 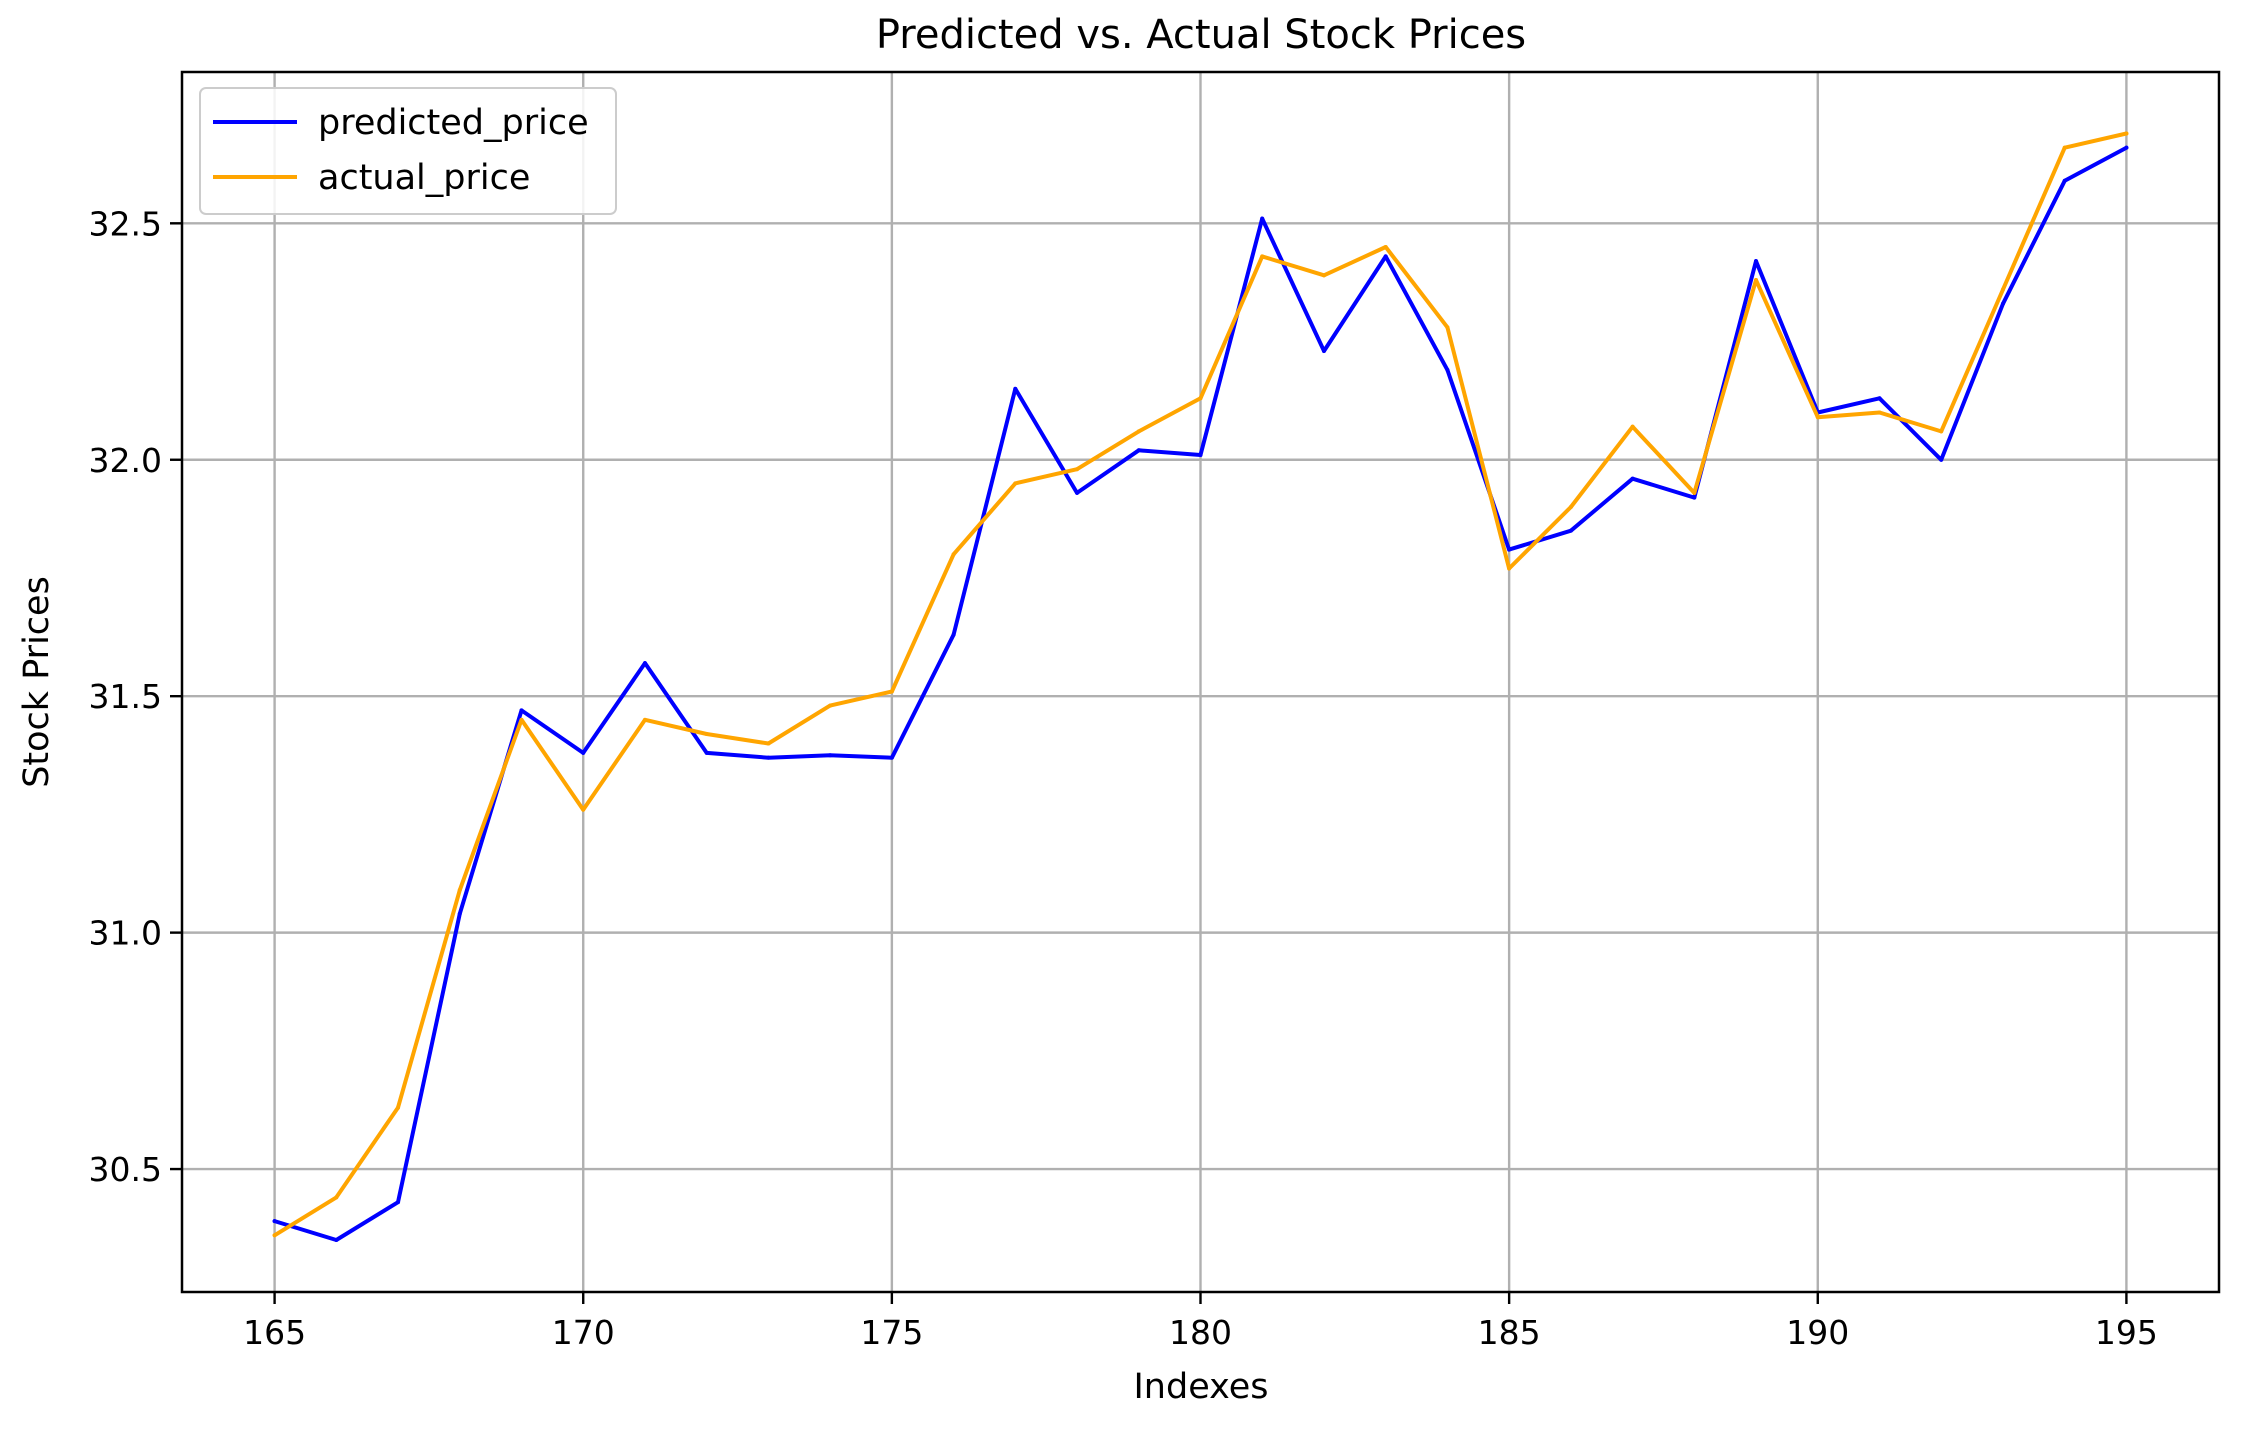 I want to click on x-tick-label: 165, so click(x=274, y=1332).